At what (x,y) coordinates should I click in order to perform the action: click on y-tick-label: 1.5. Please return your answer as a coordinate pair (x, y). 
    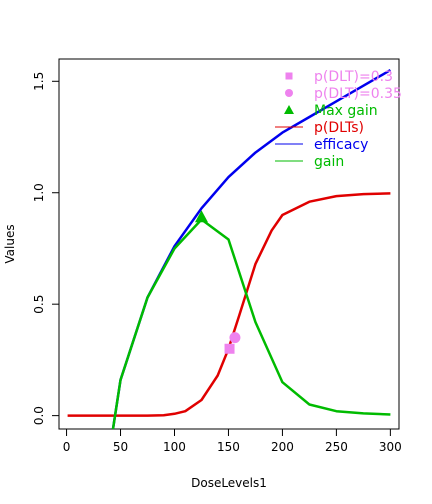
    Looking at the image, I should click on (39, 81).